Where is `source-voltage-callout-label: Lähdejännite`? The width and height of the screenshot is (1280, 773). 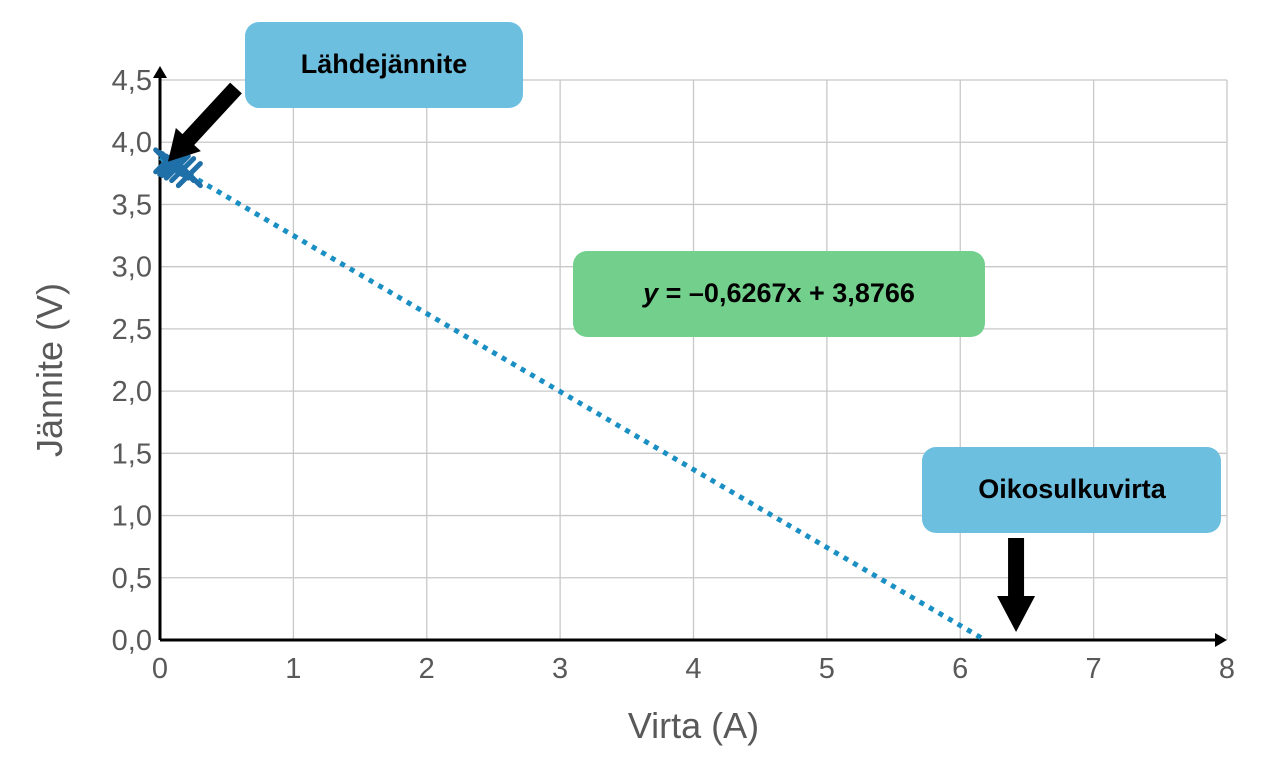 source-voltage-callout-label: Lähdejännite is located at coordinates (384, 64).